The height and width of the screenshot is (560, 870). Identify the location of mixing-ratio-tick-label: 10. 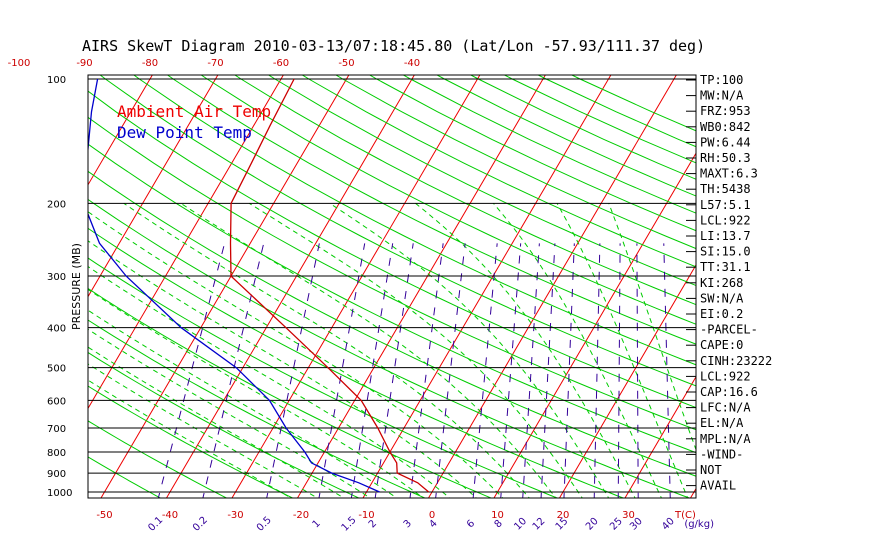
(520, 524).